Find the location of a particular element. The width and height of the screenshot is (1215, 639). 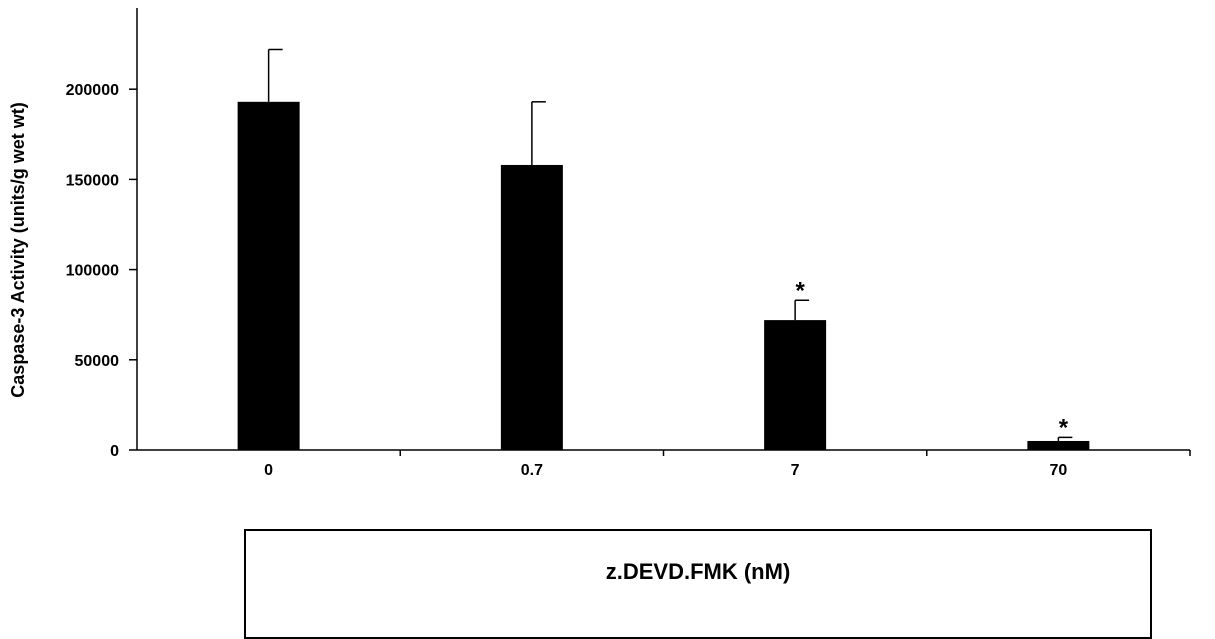

x-tick-label: 70 is located at coordinates (1058, 470).